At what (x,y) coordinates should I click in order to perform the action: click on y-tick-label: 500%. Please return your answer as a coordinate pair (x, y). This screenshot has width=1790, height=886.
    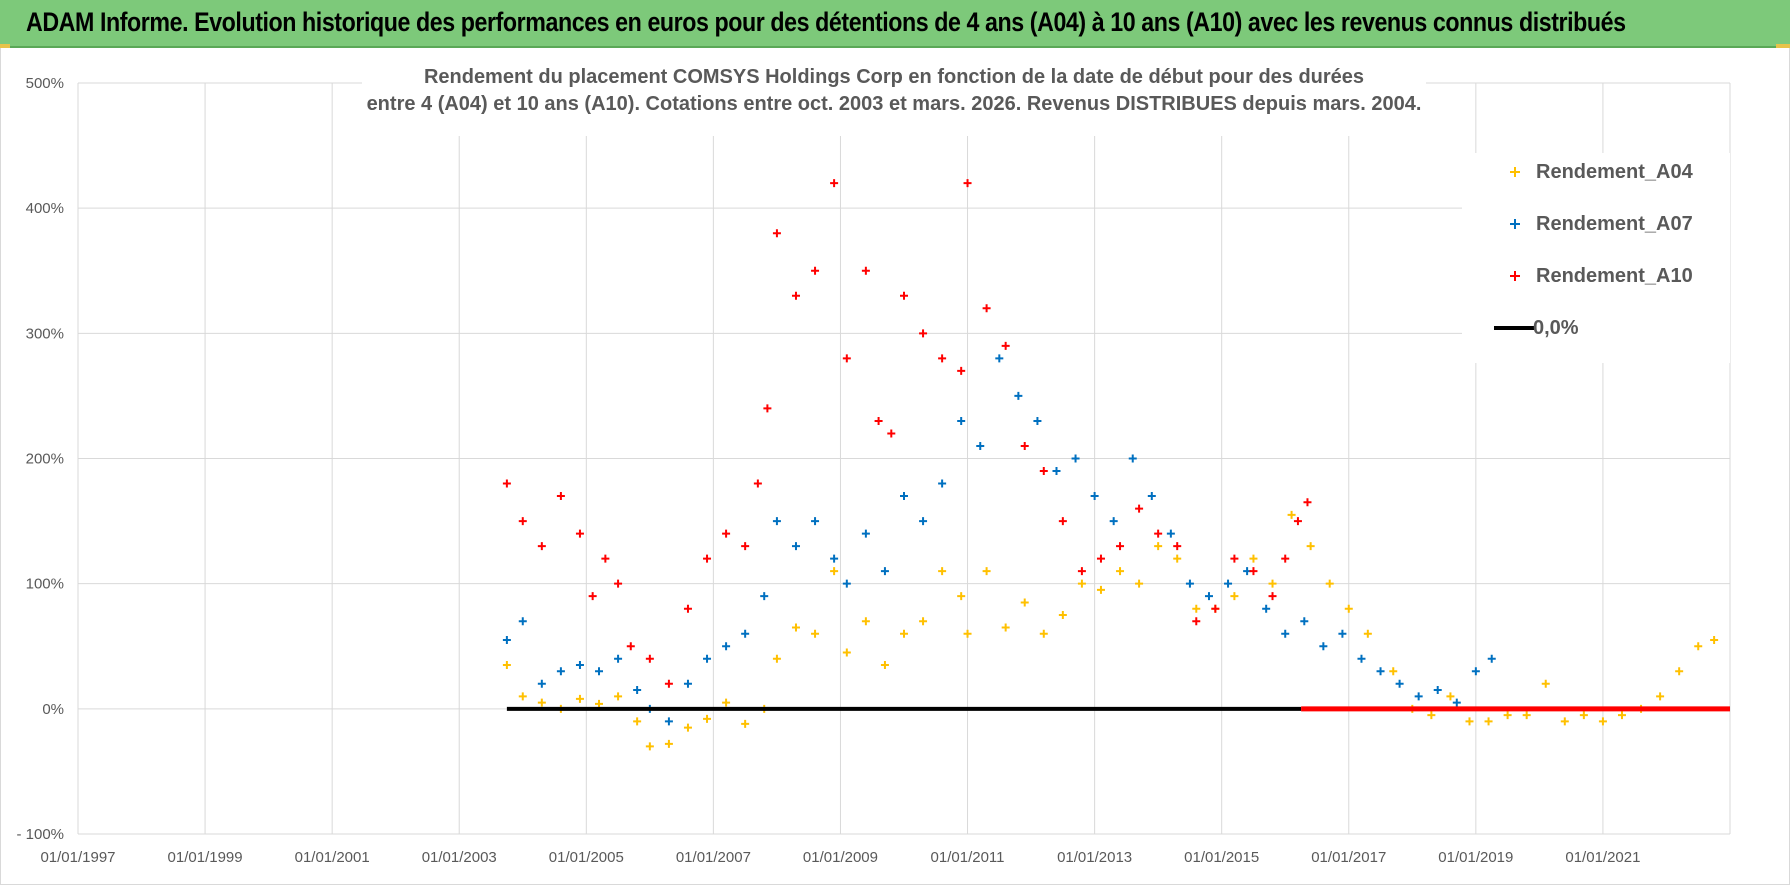
    Looking at the image, I should click on (45, 83).